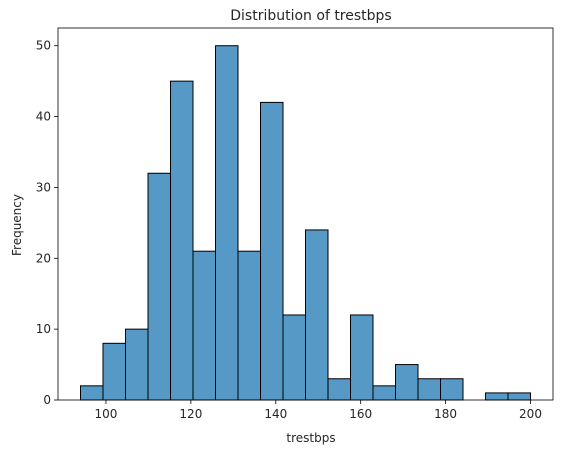 This screenshot has width=563, height=453. What do you see at coordinates (47, 223) in the screenshot?
I see `y-axis-ticks: 0 10 20 30 40 50` at bounding box center [47, 223].